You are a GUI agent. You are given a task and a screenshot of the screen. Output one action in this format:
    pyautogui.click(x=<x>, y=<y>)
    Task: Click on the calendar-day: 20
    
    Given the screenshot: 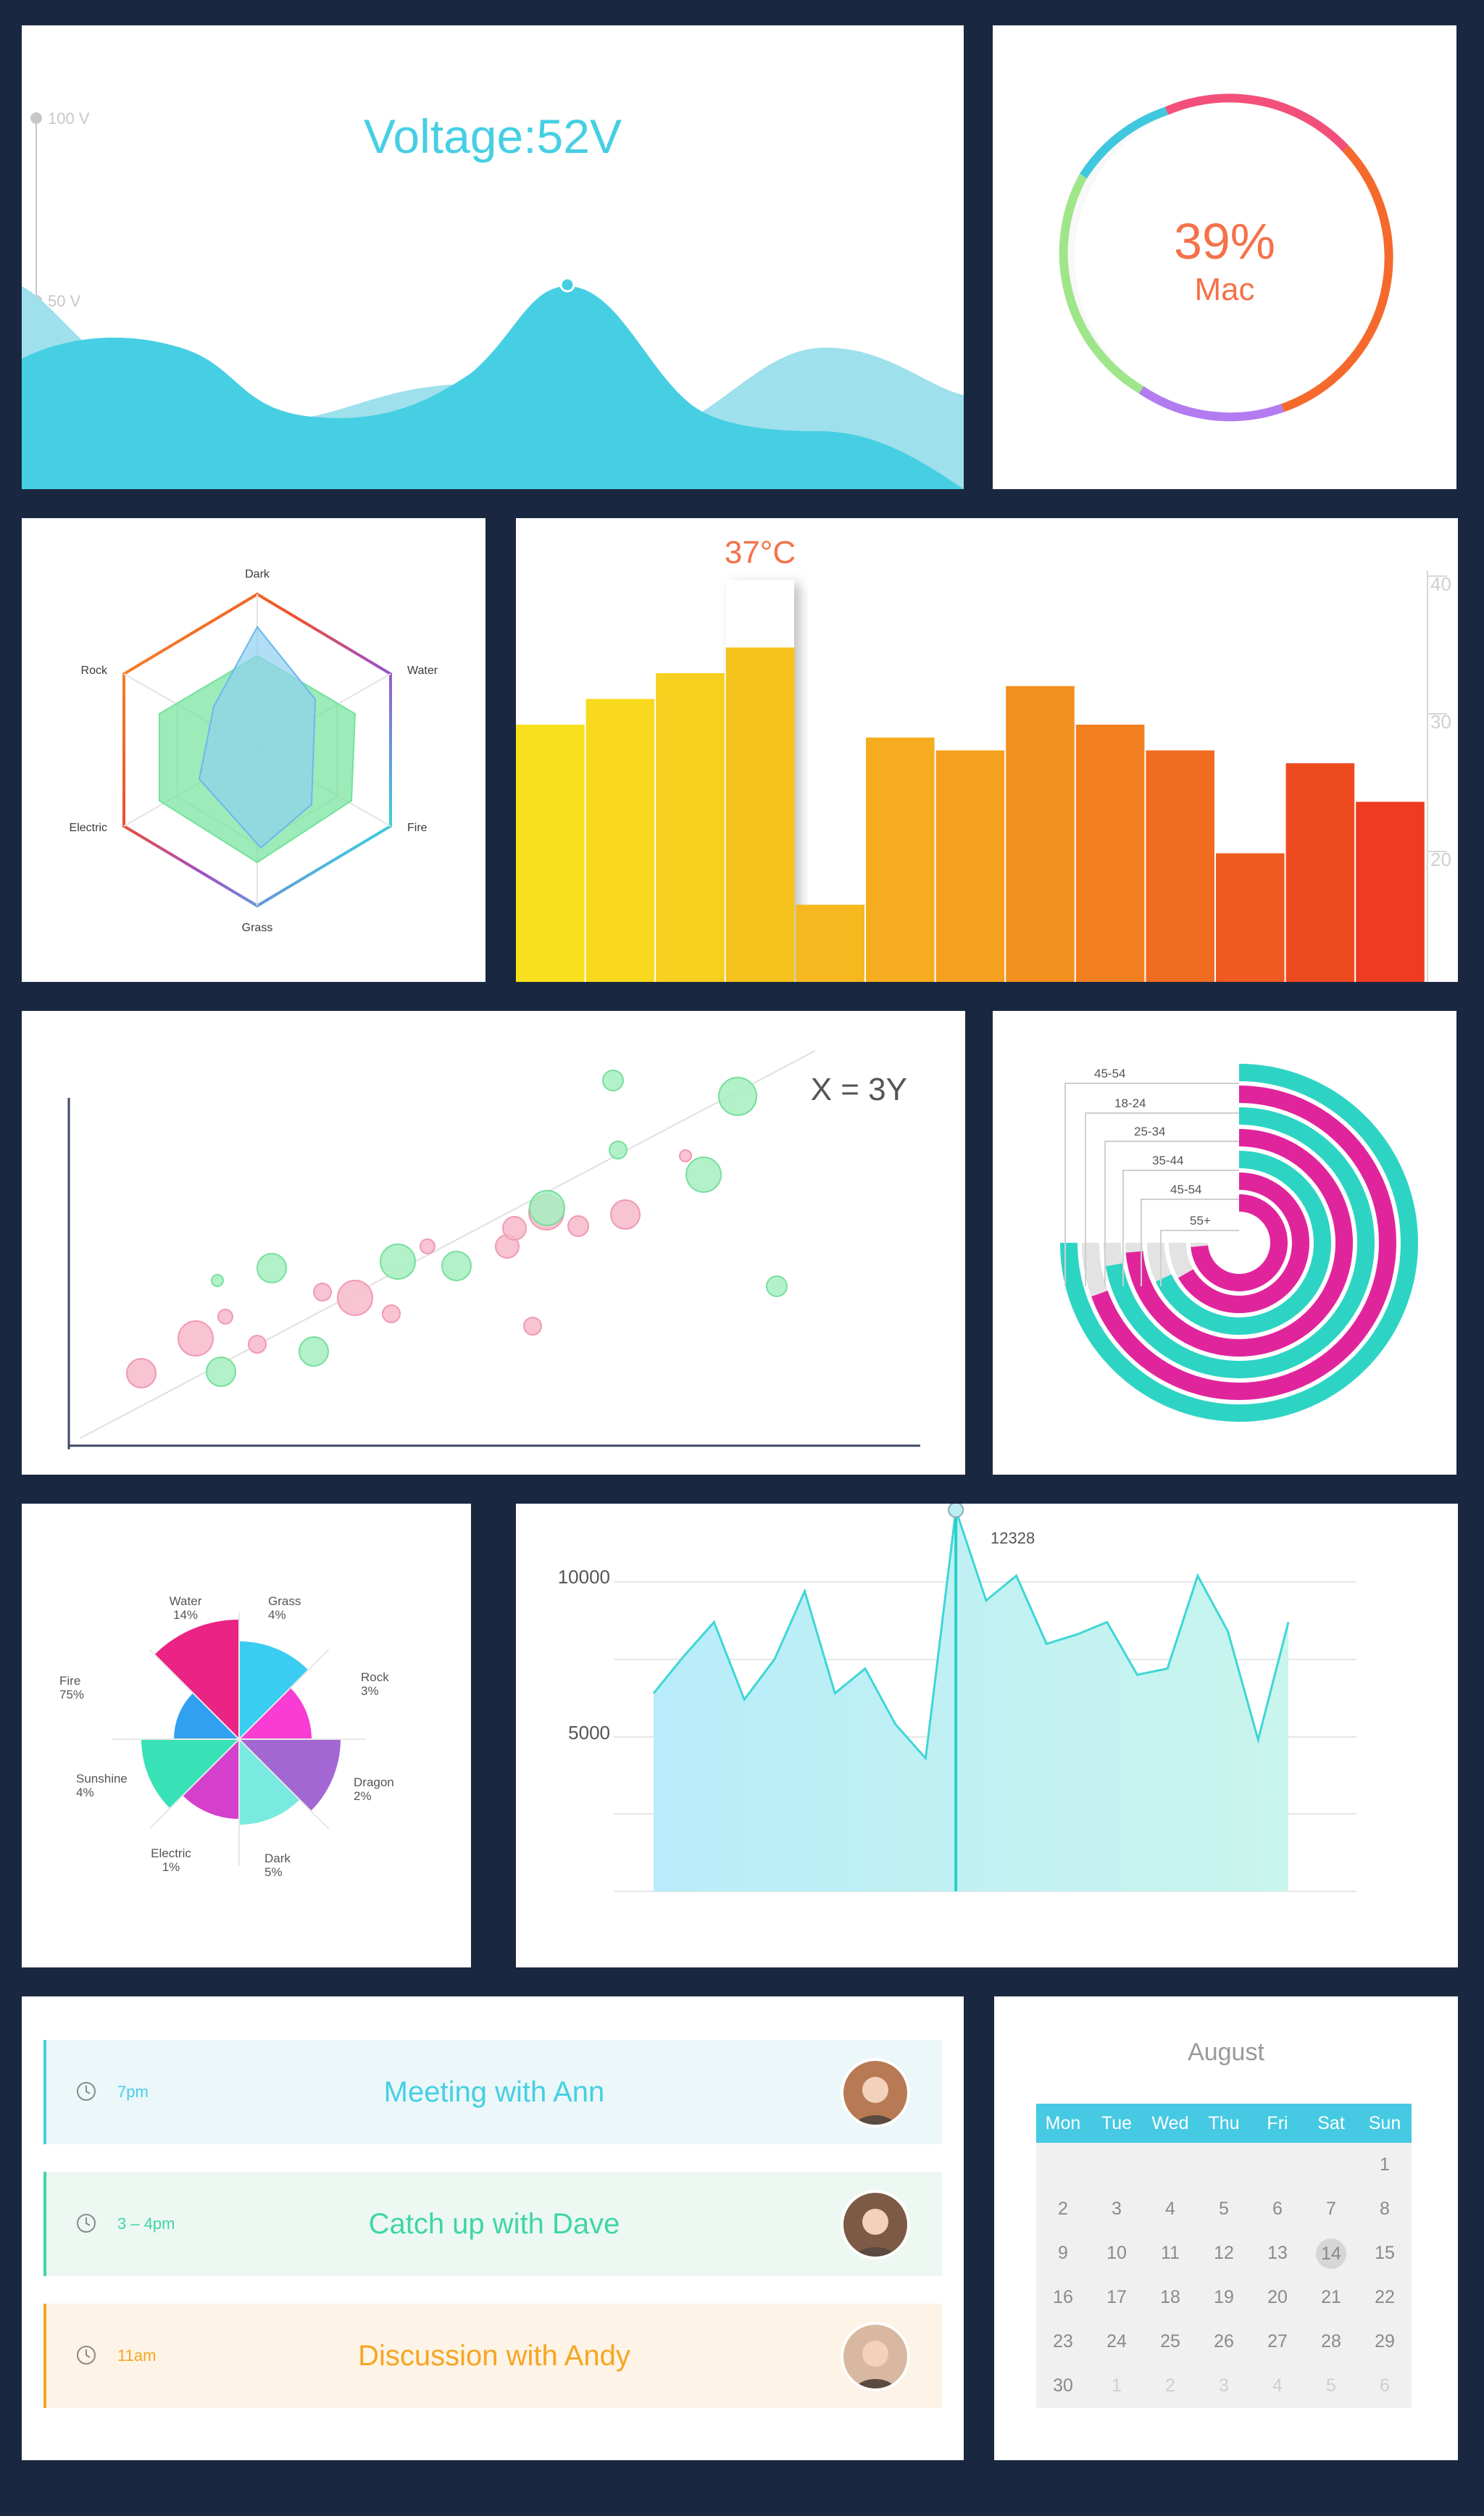 What is the action you would take?
    pyautogui.click(x=1277, y=2297)
    